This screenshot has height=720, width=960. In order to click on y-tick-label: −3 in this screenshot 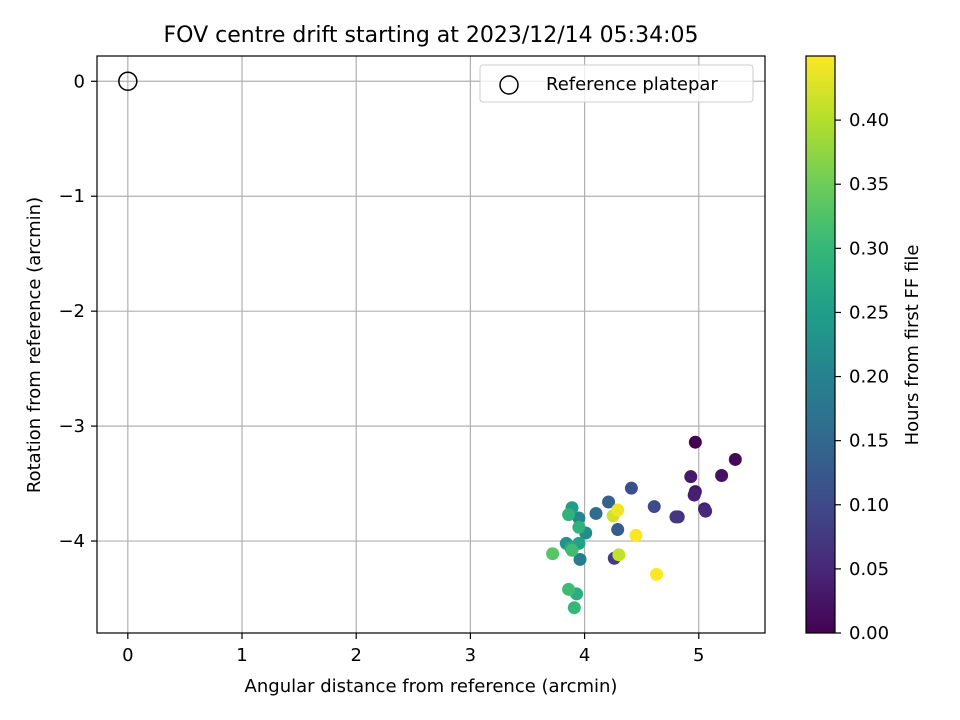, I will do `click(71, 426)`.